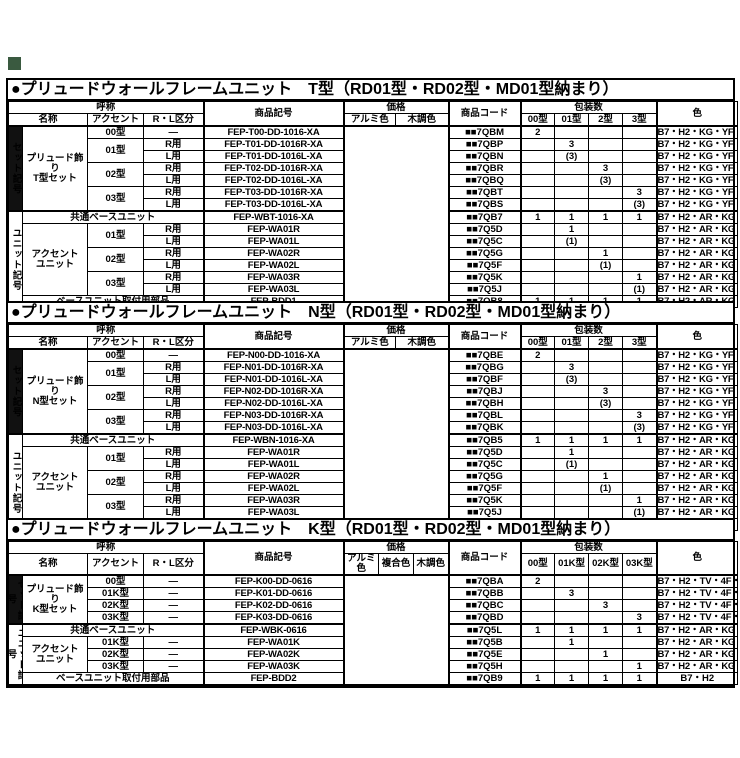 The width and height of the screenshot is (740, 758). What do you see at coordinates (173, 343) in the screenshot?
I see `header-cell: R・L区分` at bounding box center [173, 343].